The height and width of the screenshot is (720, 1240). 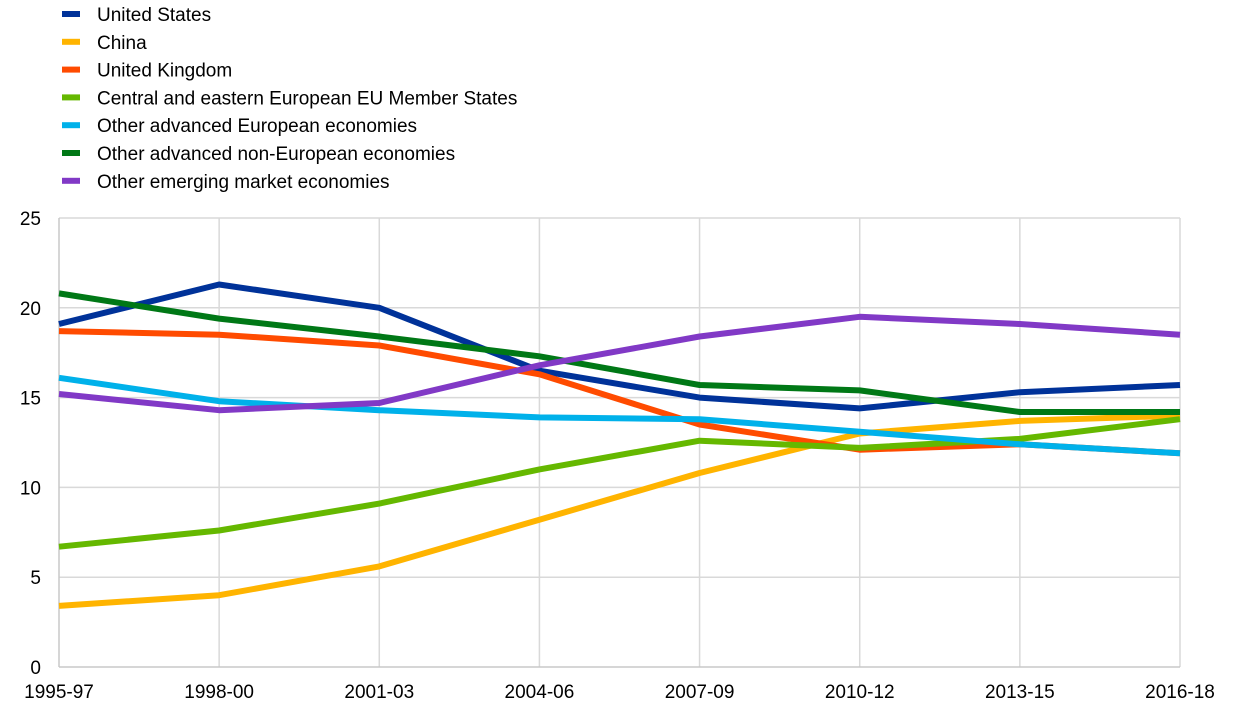 I want to click on legend-swatch-other-advanced-non-european-economies, so click(x=71, y=153).